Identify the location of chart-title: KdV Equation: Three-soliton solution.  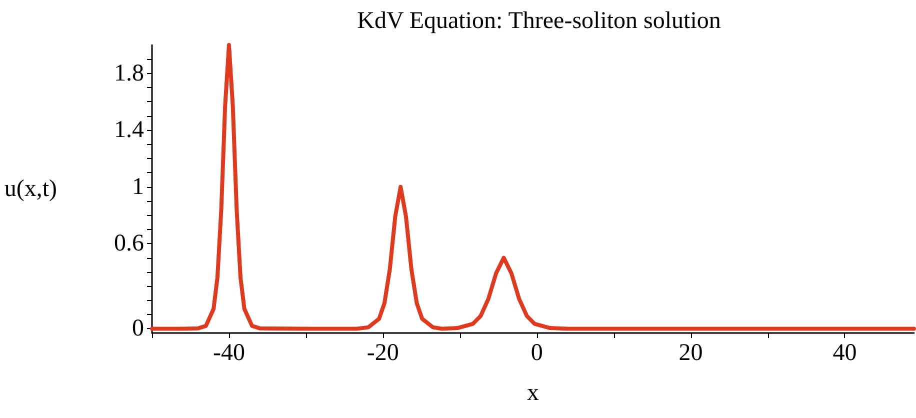
(539, 21).